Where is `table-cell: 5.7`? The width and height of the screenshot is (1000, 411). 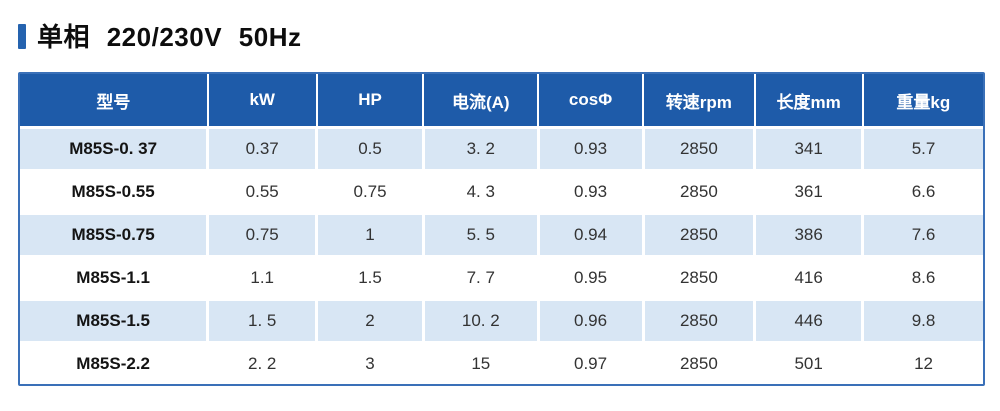 table-cell: 5.7 is located at coordinates (922, 148).